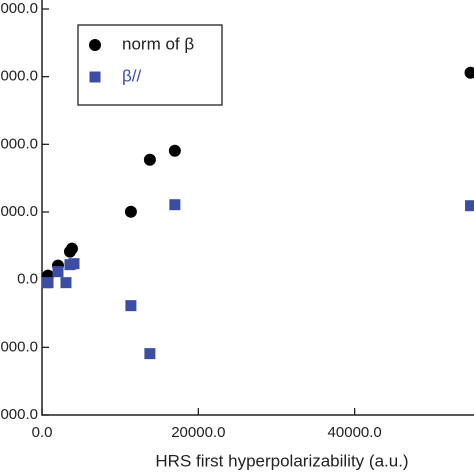  What do you see at coordinates (355, 432) in the screenshot?
I see `x-tick-label: 40000.0` at bounding box center [355, 432].